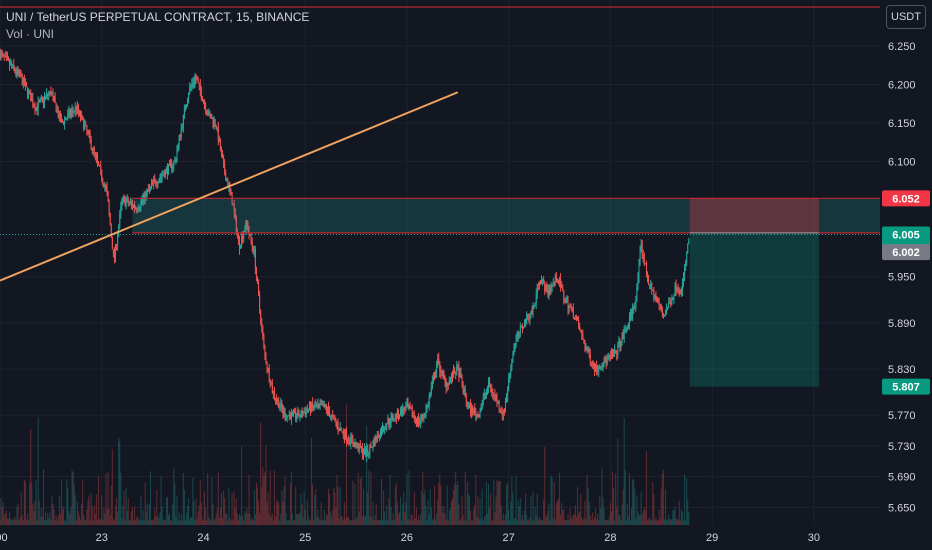  What do you see at coordinates (902, 508) in the screenshot?
I see `price-axis-tick: 5.650` at bounding box center [902, 508].